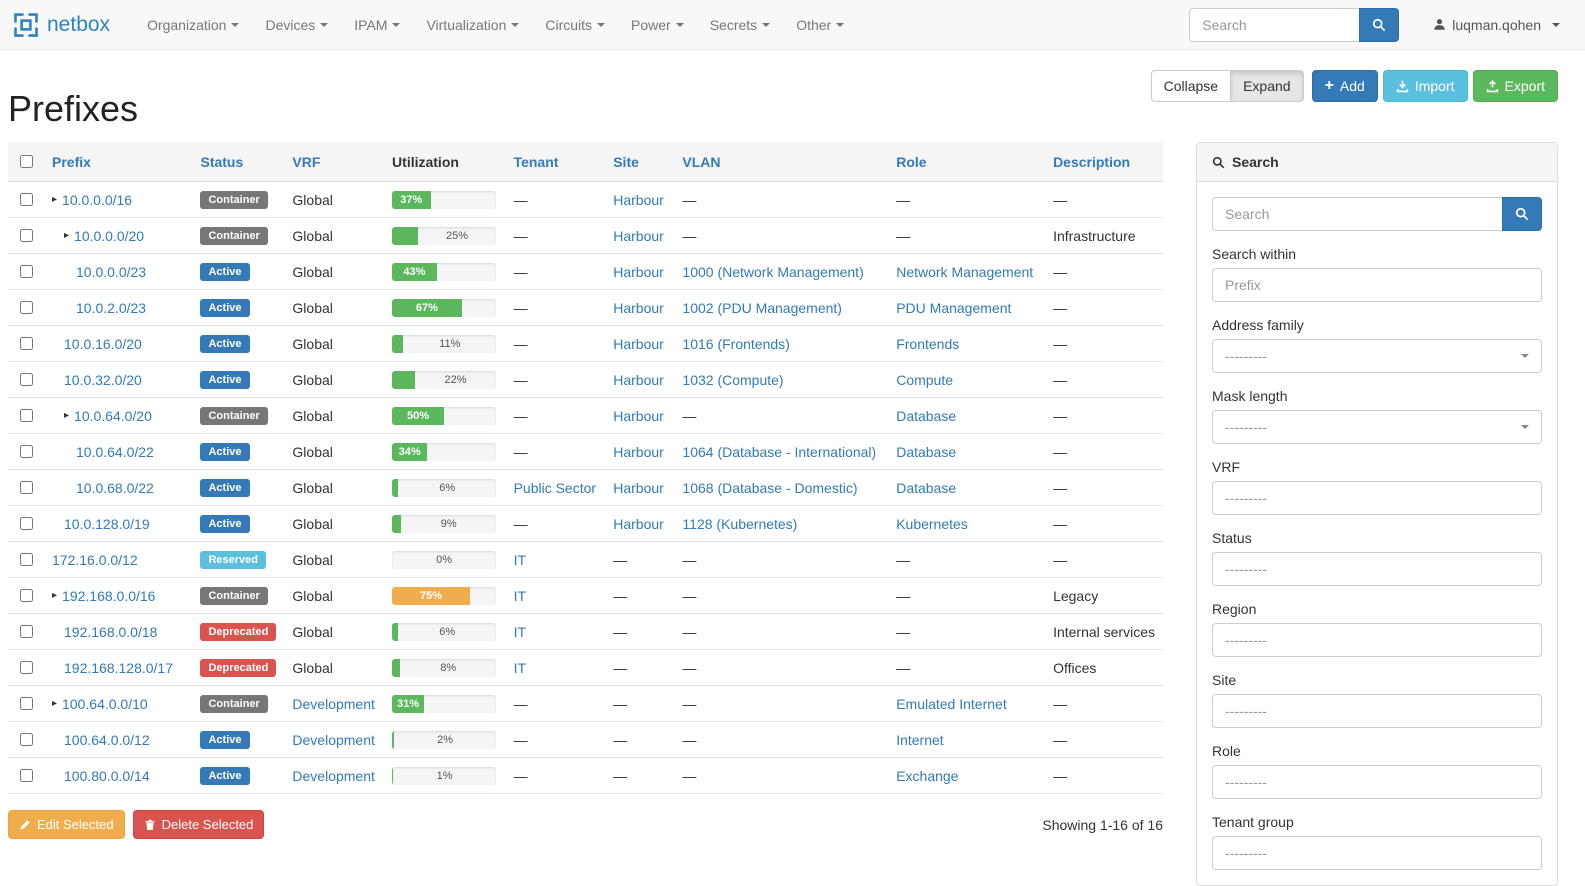  Describe the element at coordinates (640, 162) in the screenshot. I see `column-header-site: Site` at that location.